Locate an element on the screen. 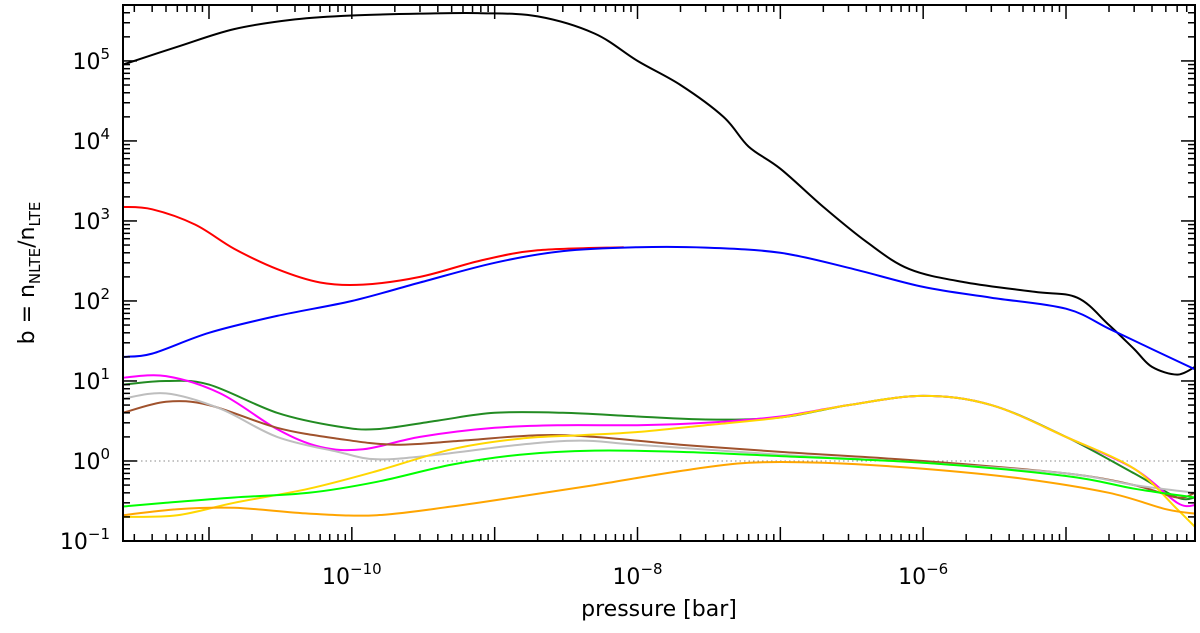 The width and height of the screenshot is (1200, 633). y-axis-label: b = nNLTE/nLTE is located at coordinates (29, 273).